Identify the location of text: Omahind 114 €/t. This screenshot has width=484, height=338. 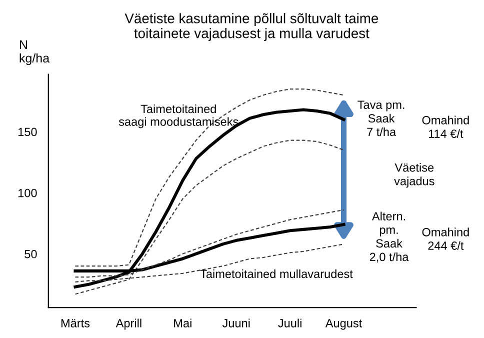
(445, 127).